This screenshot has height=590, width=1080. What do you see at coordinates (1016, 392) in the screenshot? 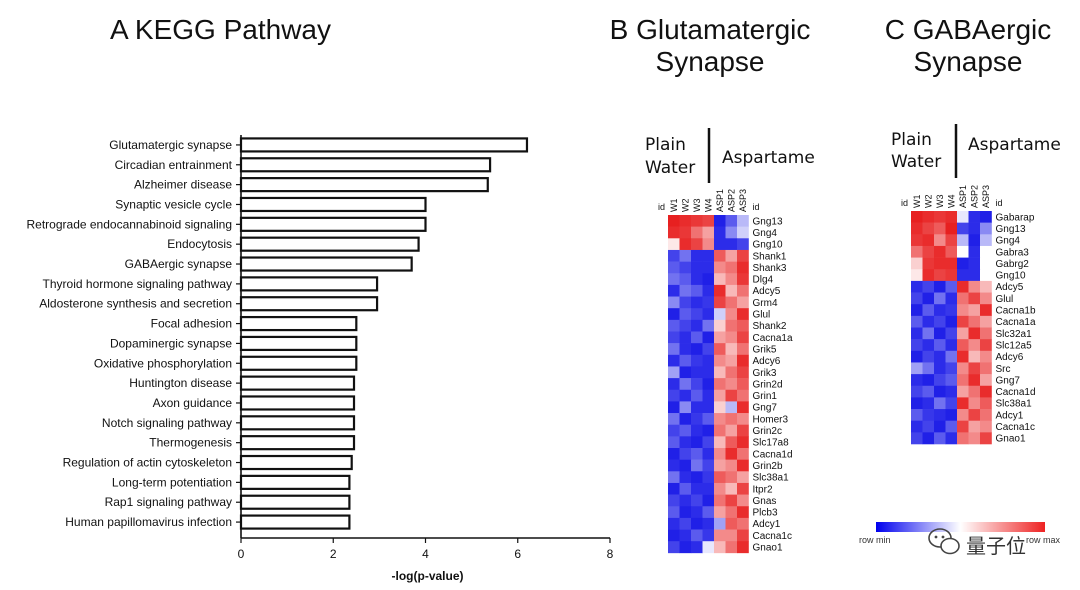
I see `gene-label: Cacna1d` at bounding box center [1016, 392].